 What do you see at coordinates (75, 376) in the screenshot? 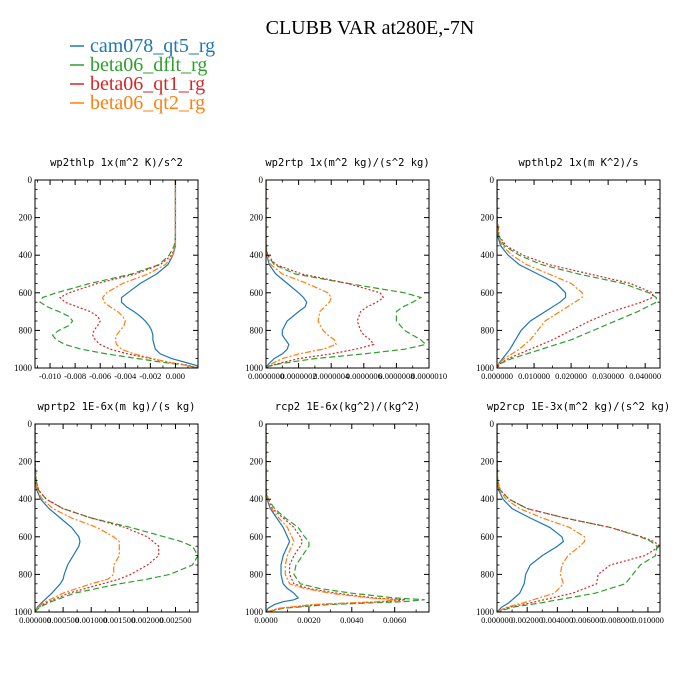
I see `x-tick-label: -0.008` at bounding box center [75, 376].